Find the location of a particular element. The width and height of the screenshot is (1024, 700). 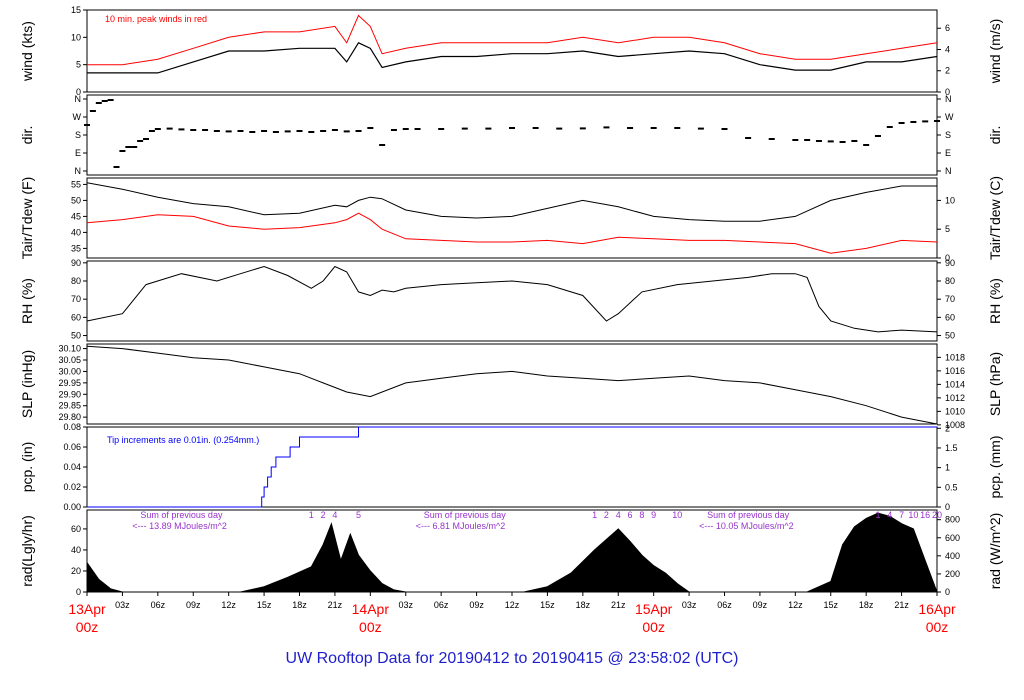

ytick-label-right-rh-0: 50 is located at coordinates (950, 336).